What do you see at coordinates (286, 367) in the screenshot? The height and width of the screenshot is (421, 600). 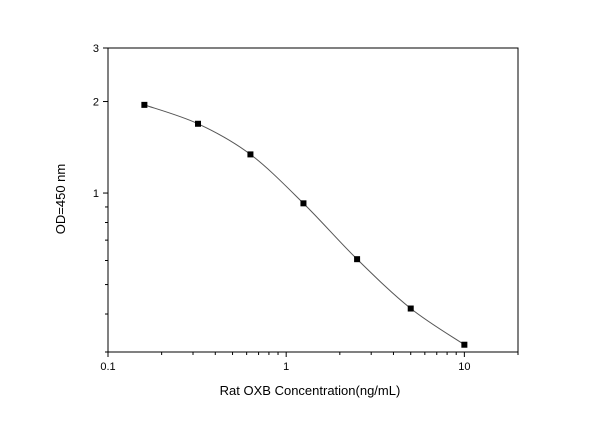 I see `x-tick-label: 1` at bounding box center [286, 367].